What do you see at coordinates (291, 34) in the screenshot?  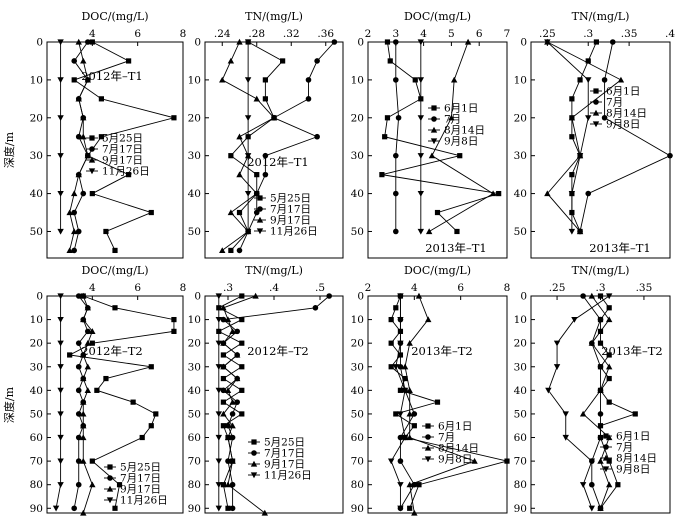 I see `x-tick-label: .32` at bounding box center [291, 34].